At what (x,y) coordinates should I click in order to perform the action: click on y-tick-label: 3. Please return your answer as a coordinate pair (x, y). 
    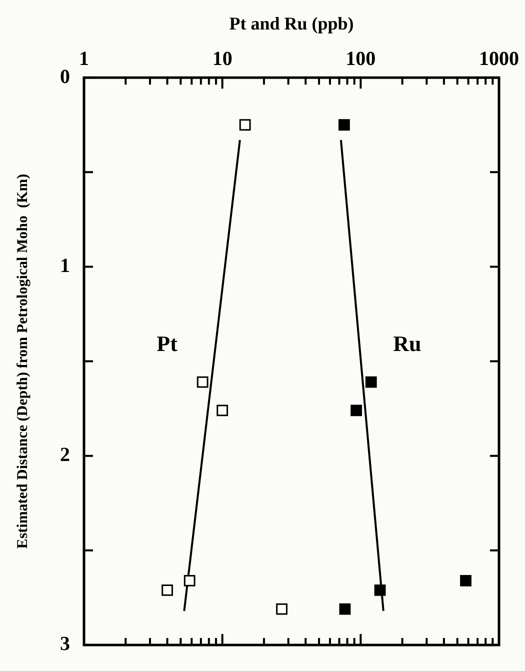
    Looking at the image, I should click on (65, 644).